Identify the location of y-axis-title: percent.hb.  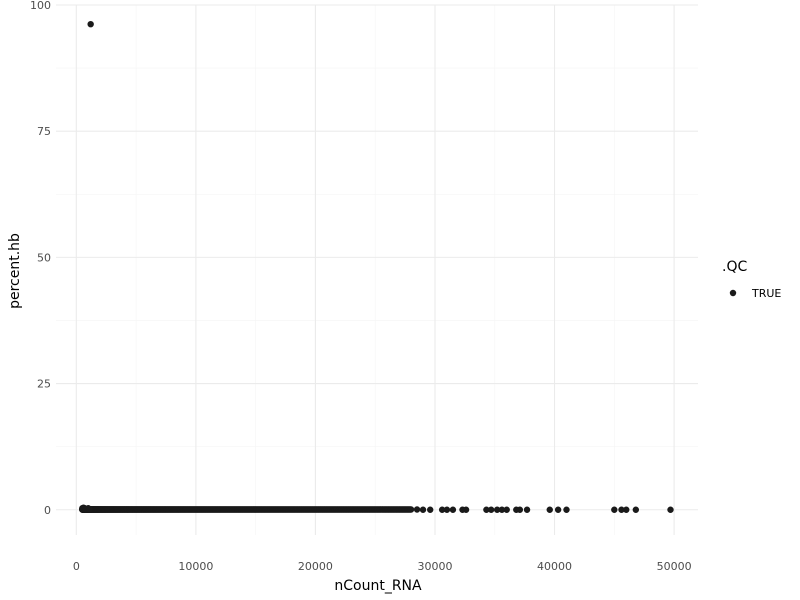
(15, 271).